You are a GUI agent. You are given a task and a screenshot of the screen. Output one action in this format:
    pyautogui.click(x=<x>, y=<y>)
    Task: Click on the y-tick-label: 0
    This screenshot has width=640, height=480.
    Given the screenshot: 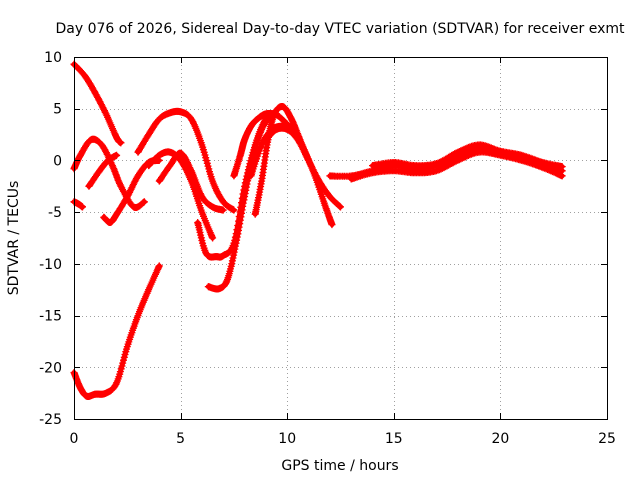 What is the action you would take?
    pyautogui.click(x=57, y=161)
    